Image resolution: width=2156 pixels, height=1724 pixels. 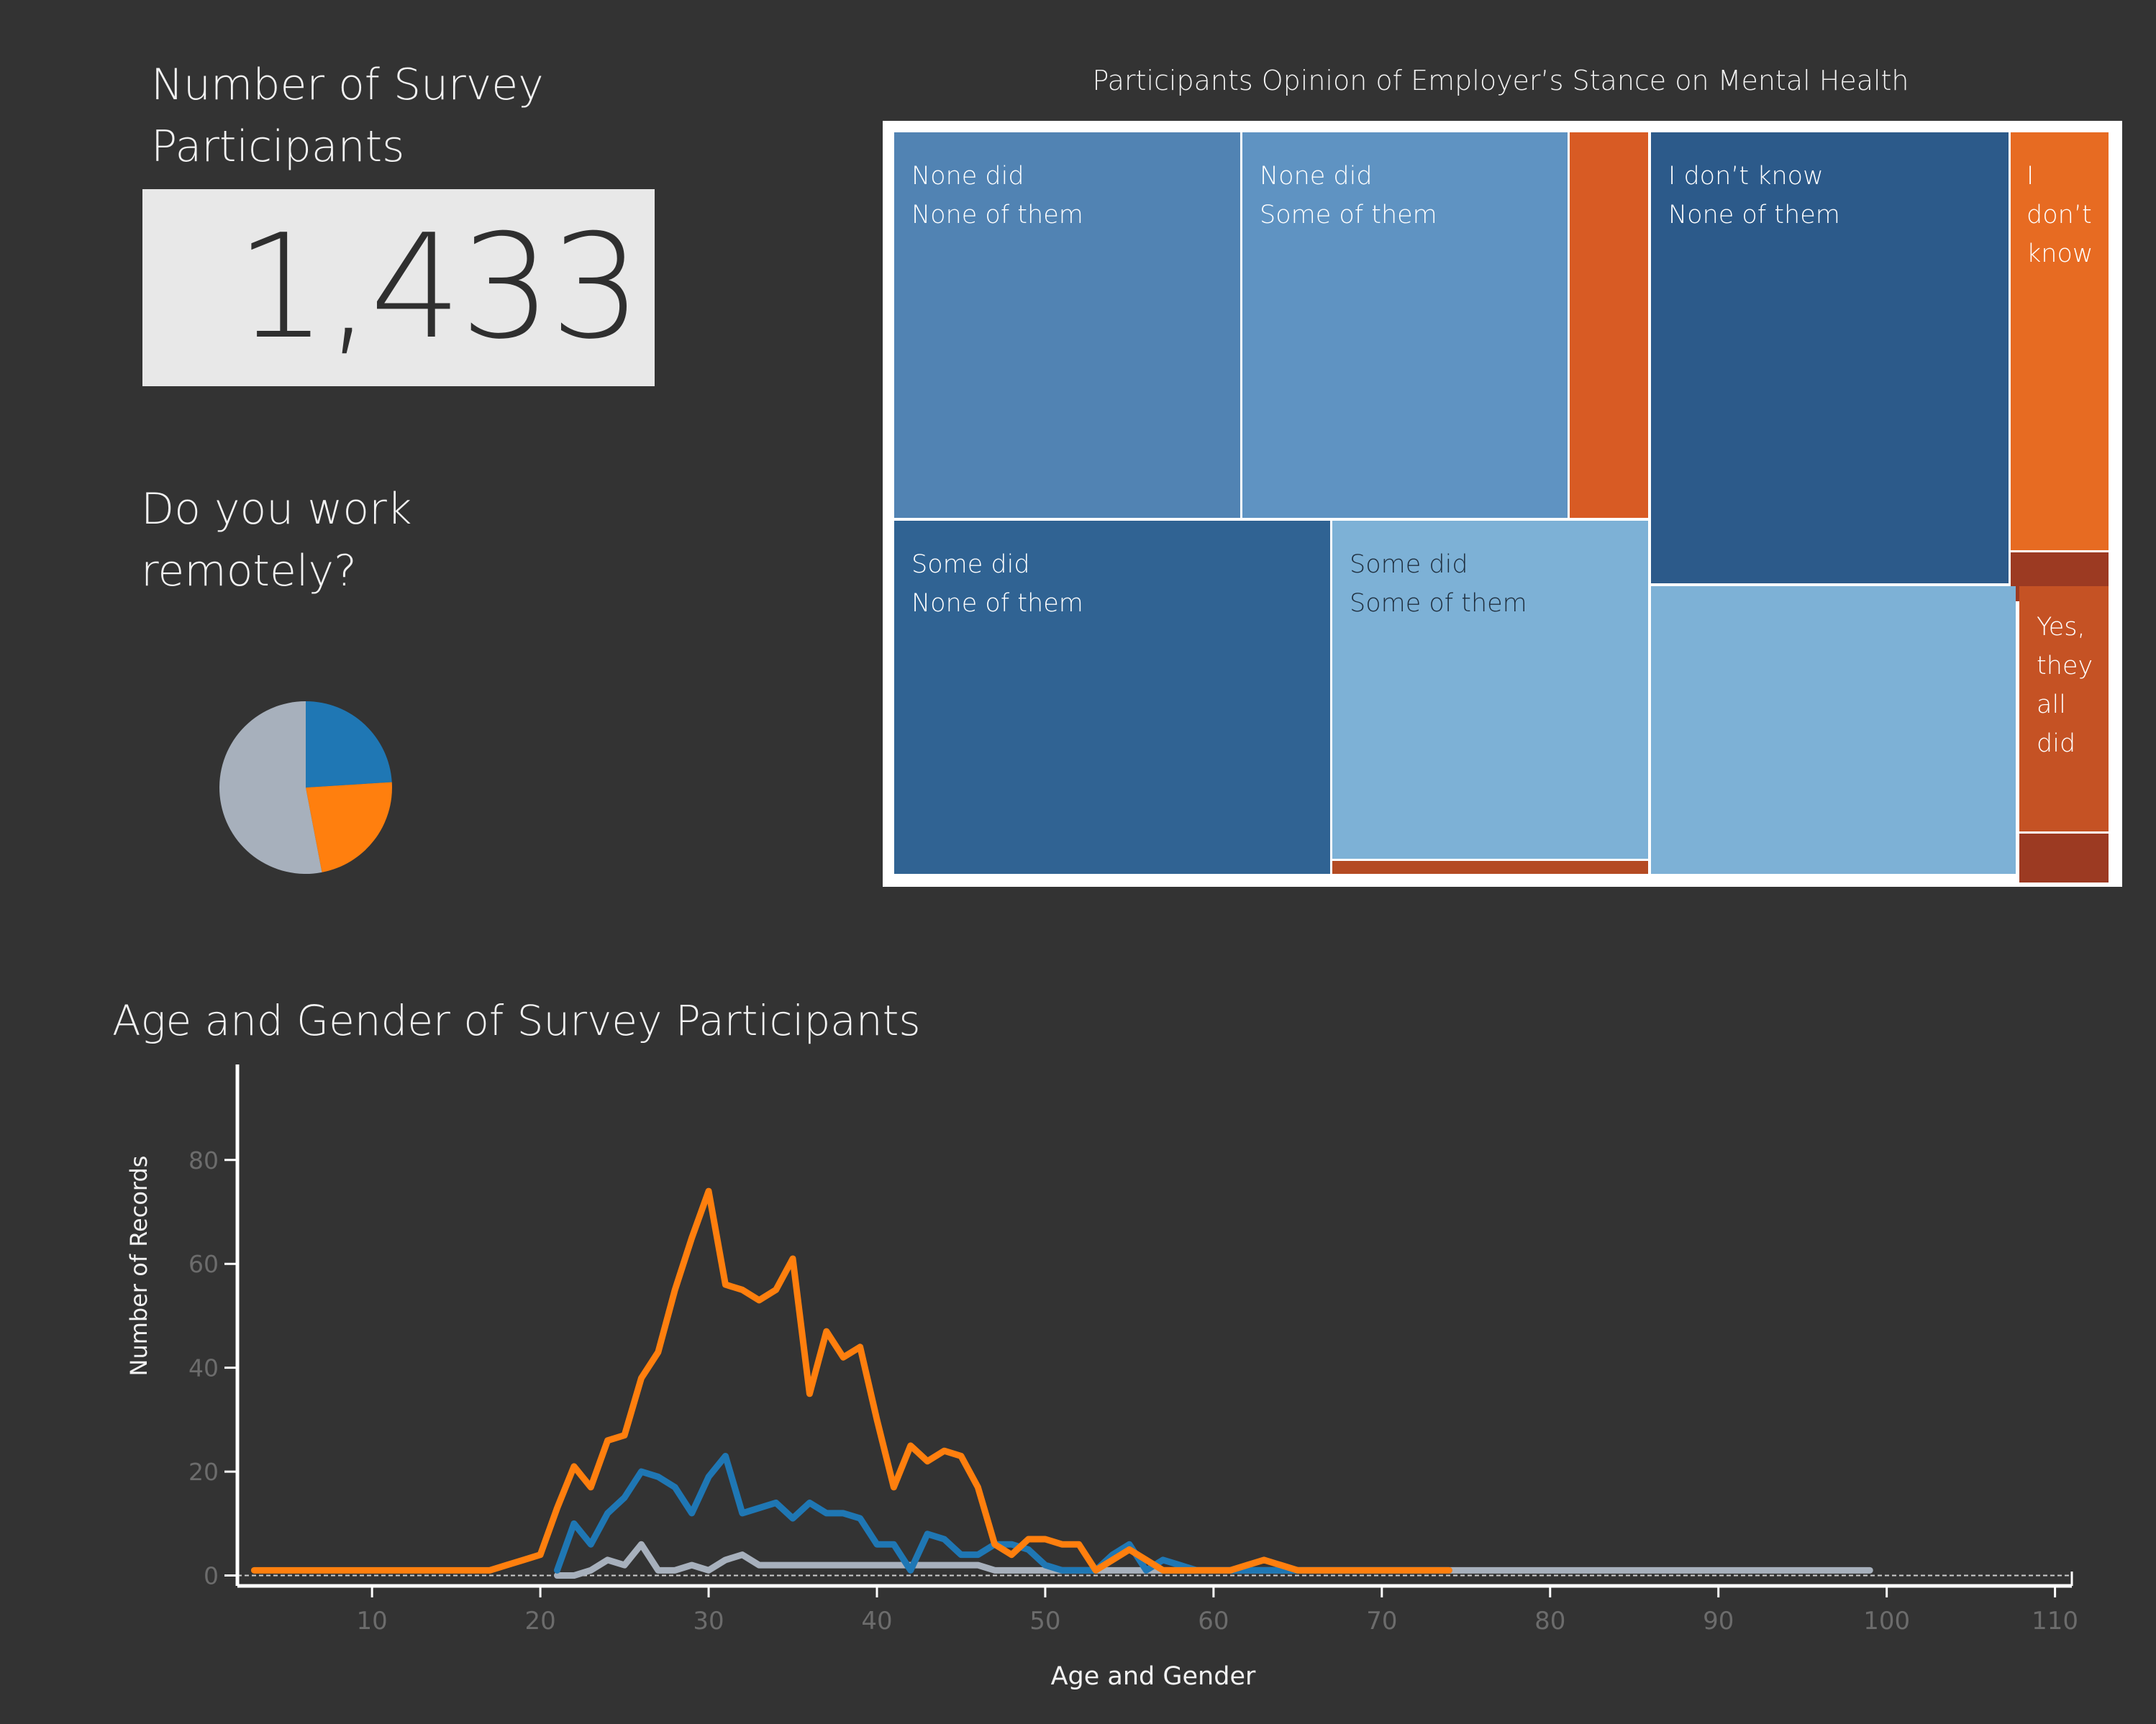 What do you see at coordinates (1153, 1676) in the screenshot?
I see `x-axis-label: Age and Gender` at bounding box center [1153, 1676].